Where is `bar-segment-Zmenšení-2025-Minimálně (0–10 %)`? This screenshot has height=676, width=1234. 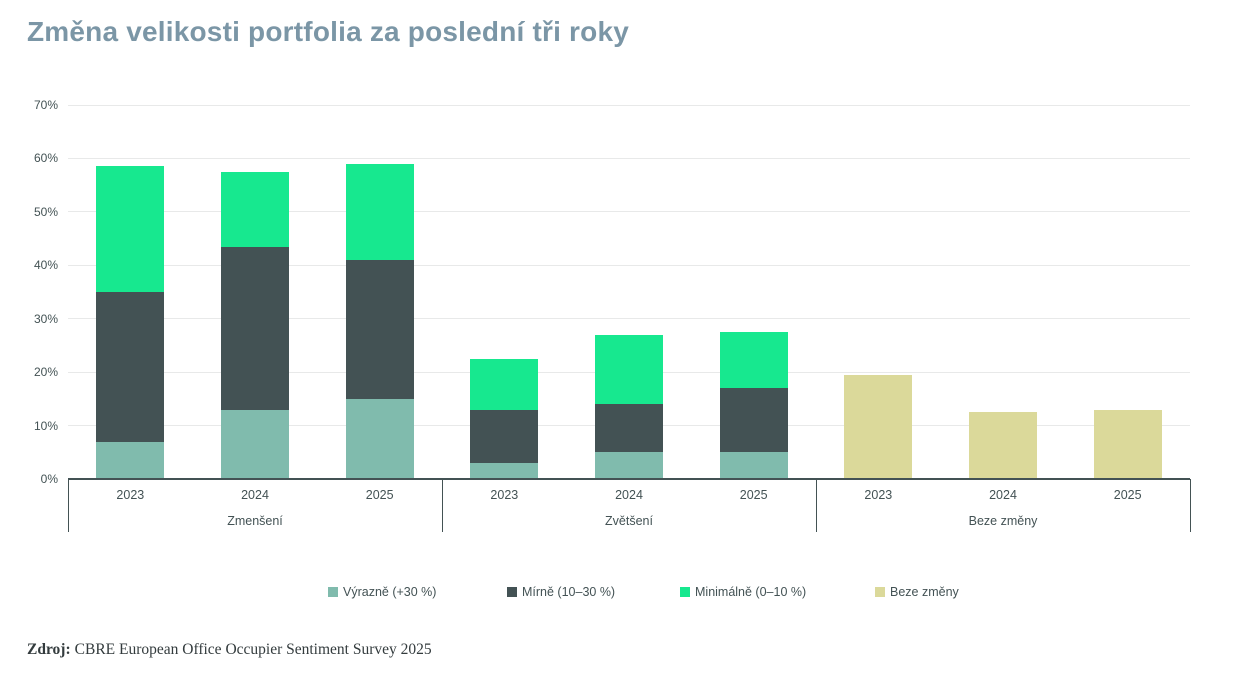
bar-segment-Zmenšení-2025-Minimálně (0–10 %) is located at coordinates (379, 211).